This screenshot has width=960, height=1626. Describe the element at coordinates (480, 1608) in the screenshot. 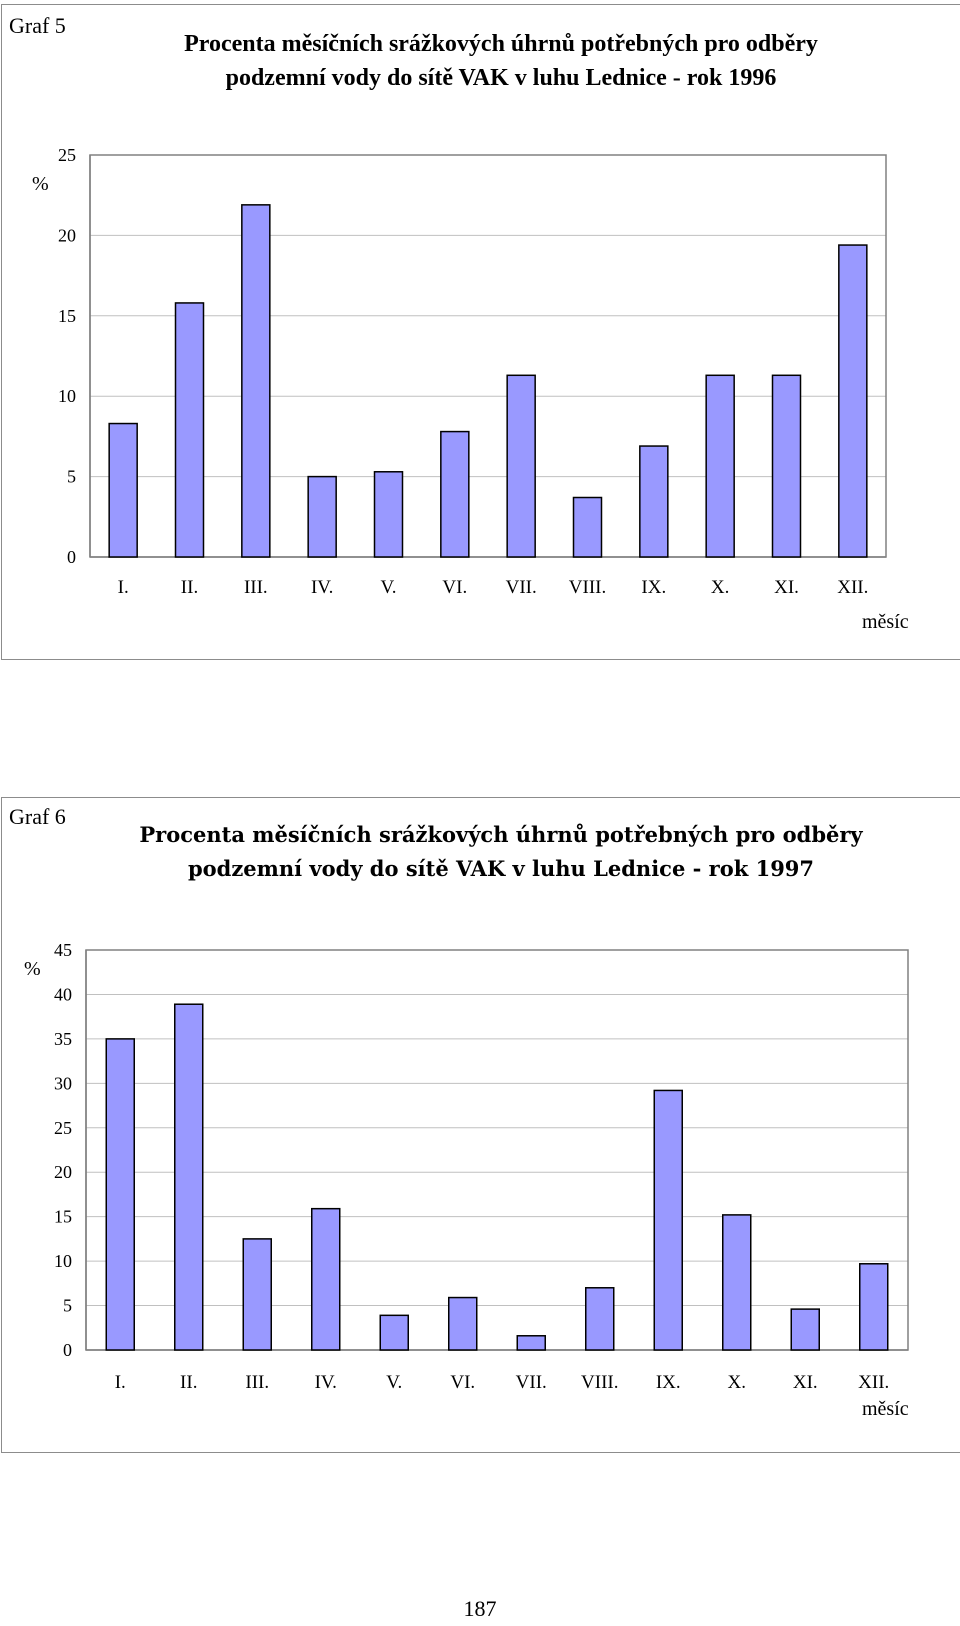

I see `page-number: 187` at that location.